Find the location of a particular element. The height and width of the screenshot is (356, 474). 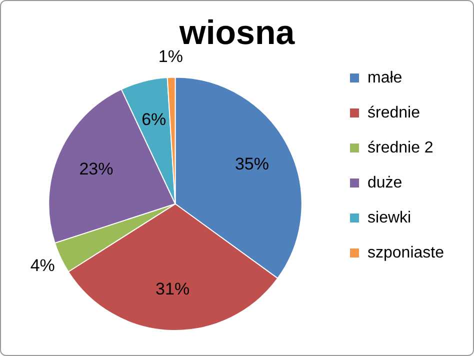

legend-label: duże is located at coordinates (385, 183).